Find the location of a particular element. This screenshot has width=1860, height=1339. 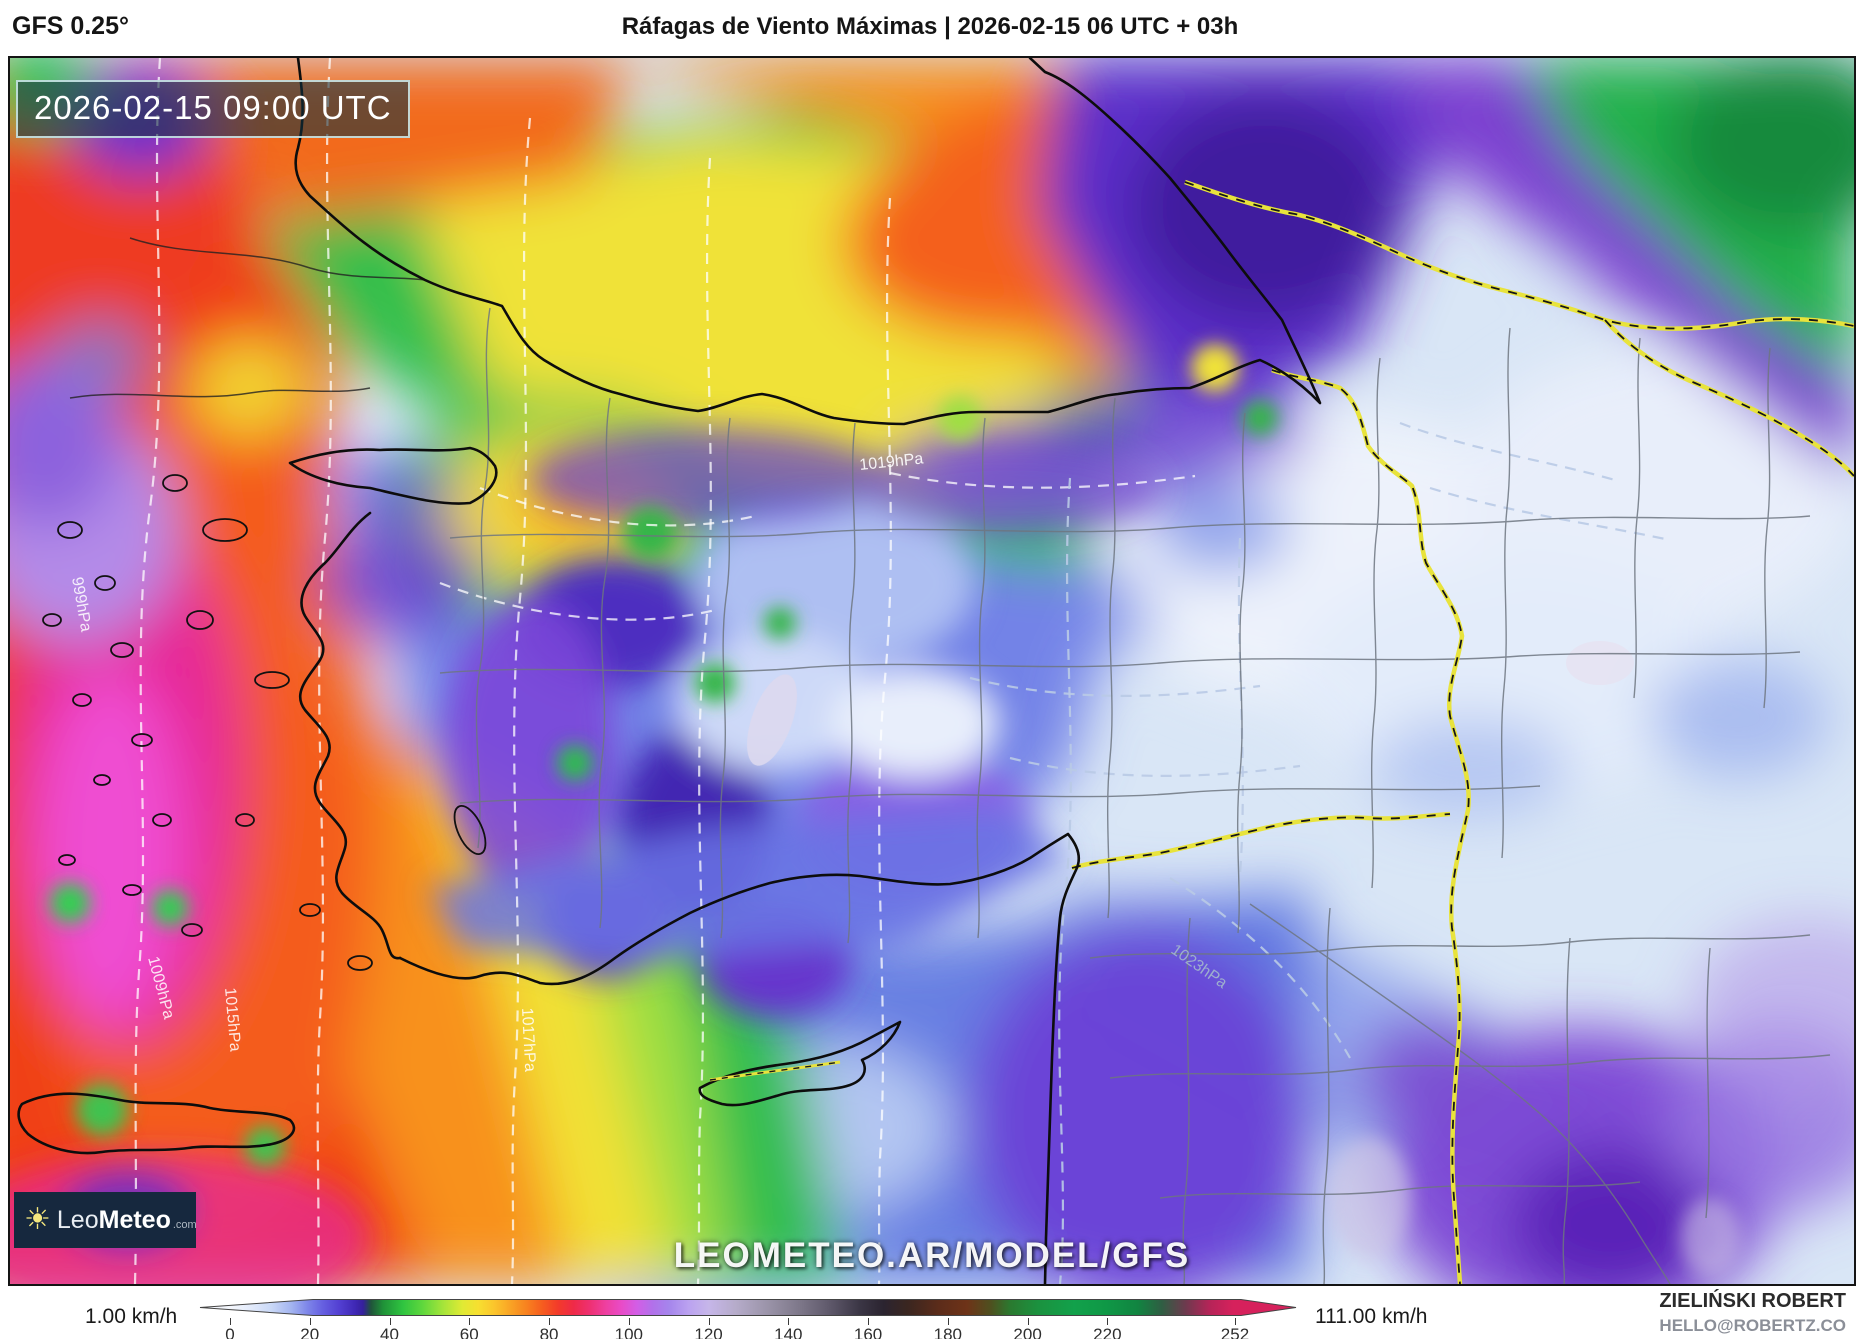

logo-text-suffix: .com is located at coordinates (184, 1225).